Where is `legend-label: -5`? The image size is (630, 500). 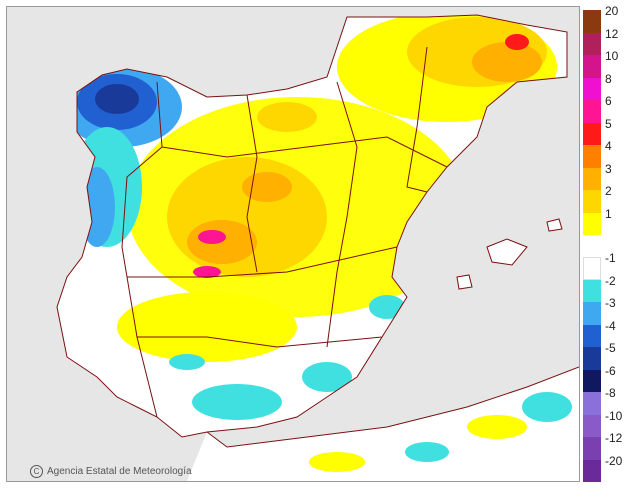
legend-label: -5 is located at coordinates (610, 348).